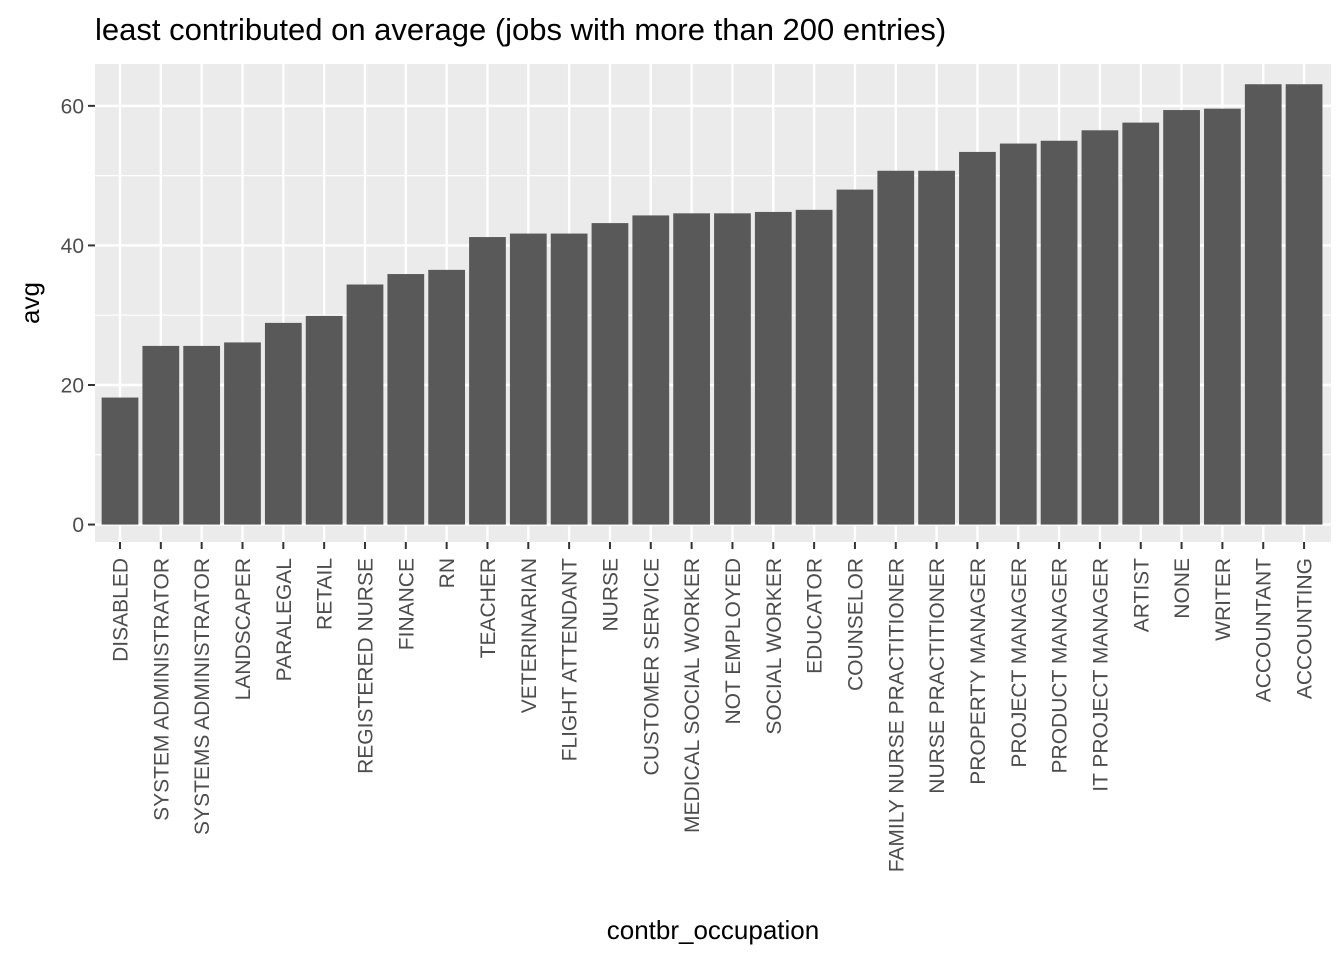 The height and width of the screenshot is (960, 1344). What do you see at coordinates (1141, 595) in the screenshot?
I see `x-tick-label: ARTIST` at bounding box center [1141, 595].